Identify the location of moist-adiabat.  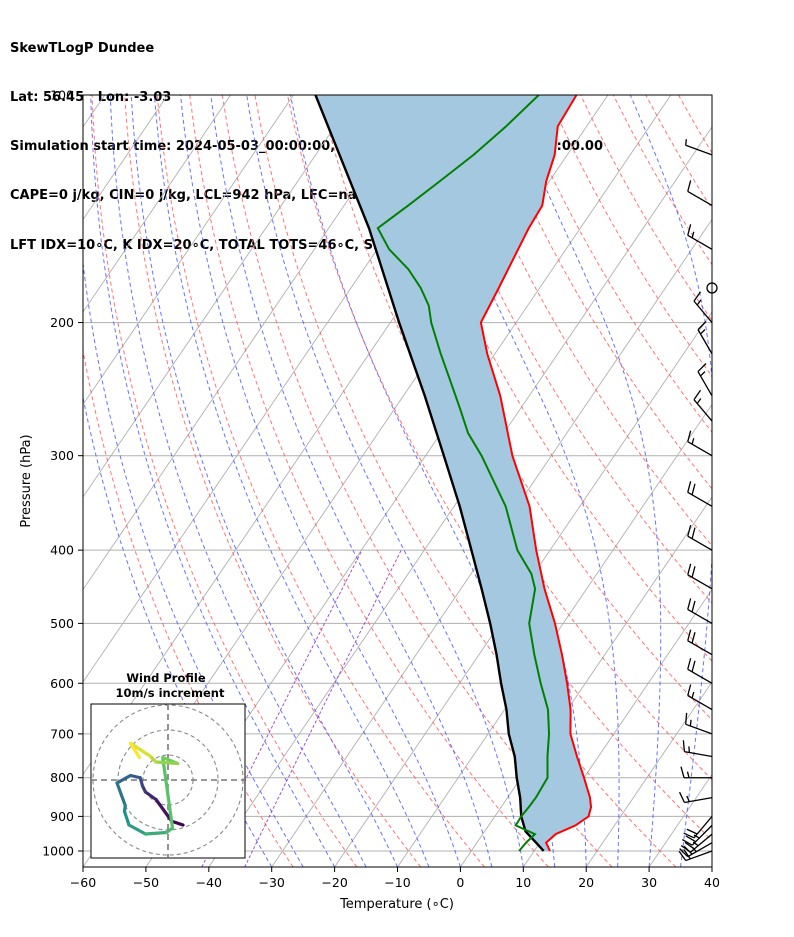
(670, 481).